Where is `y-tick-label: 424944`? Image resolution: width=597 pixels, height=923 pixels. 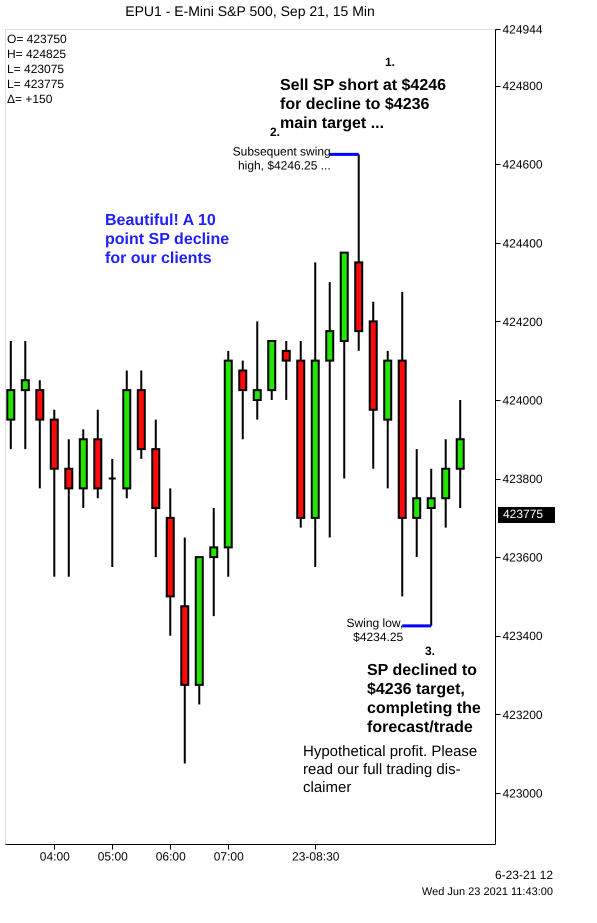 y-tick-label: 424944 is located at coordinates (522, 29).